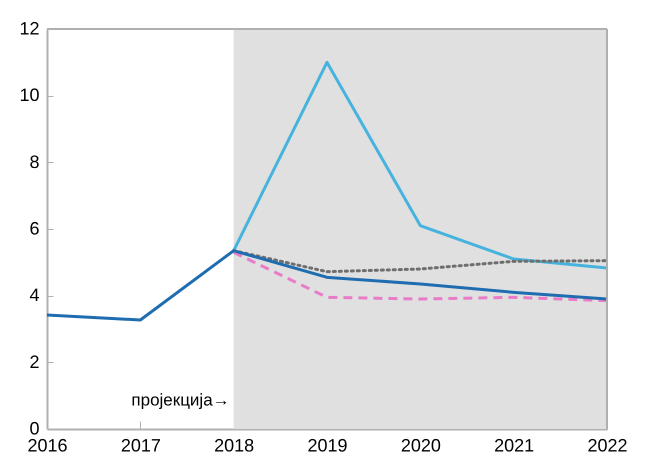 The width and height of the screenshot is (654, 476). I want to click on y-tick-label: 8, so click(34, 162).